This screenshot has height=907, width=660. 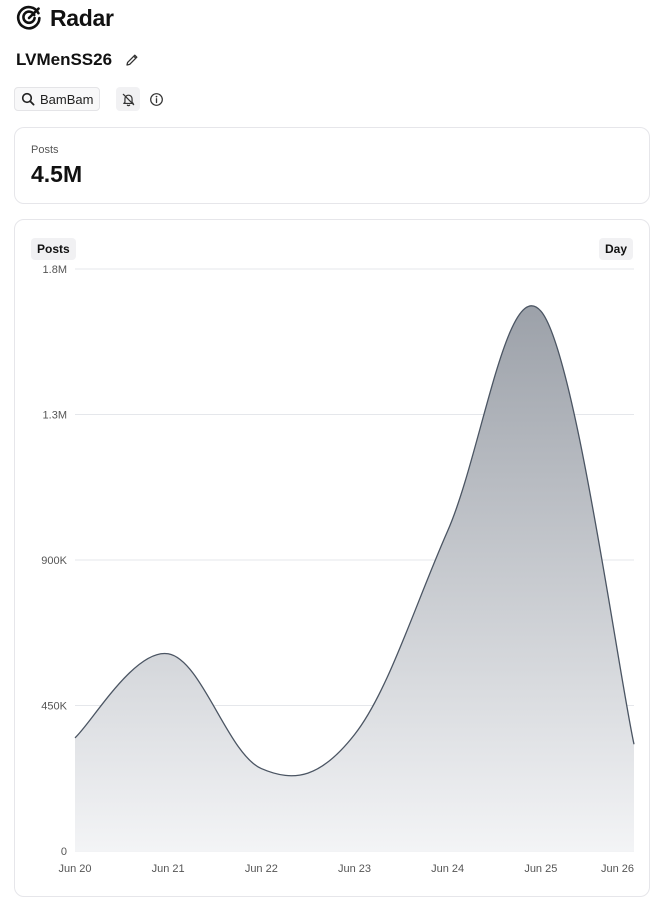 What do you see at coordinates (540, 869) in the screenshot?
I see `x-tick-label: Jun 25` at bounding box center [540, 869].